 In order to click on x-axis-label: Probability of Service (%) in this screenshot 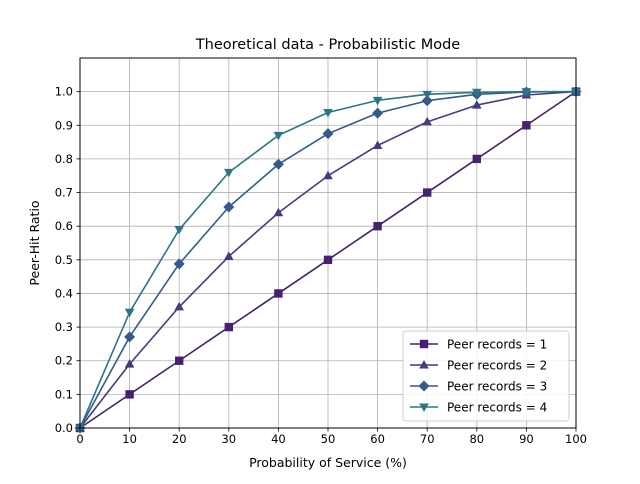, I will do `click(328, 462)`.